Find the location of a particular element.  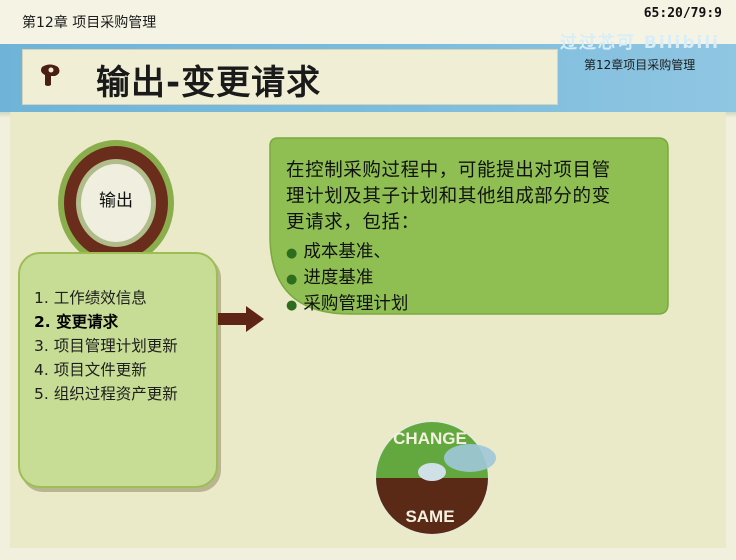

badge-bottom-text: SAME is located at coordinates (429, 516).